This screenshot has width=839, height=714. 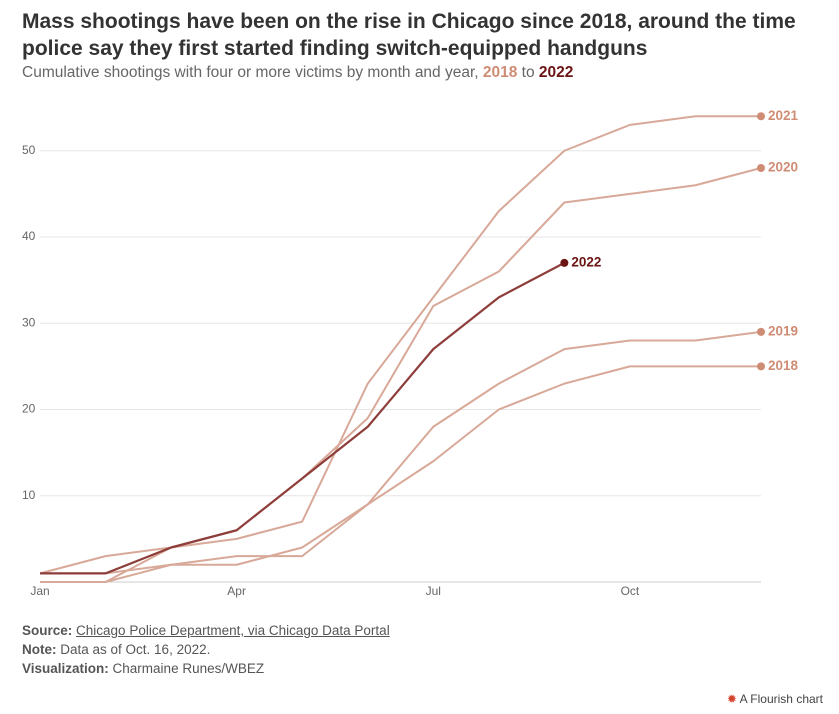 I want to click on x-tick-label: Jan, so click(x=39, y=591).